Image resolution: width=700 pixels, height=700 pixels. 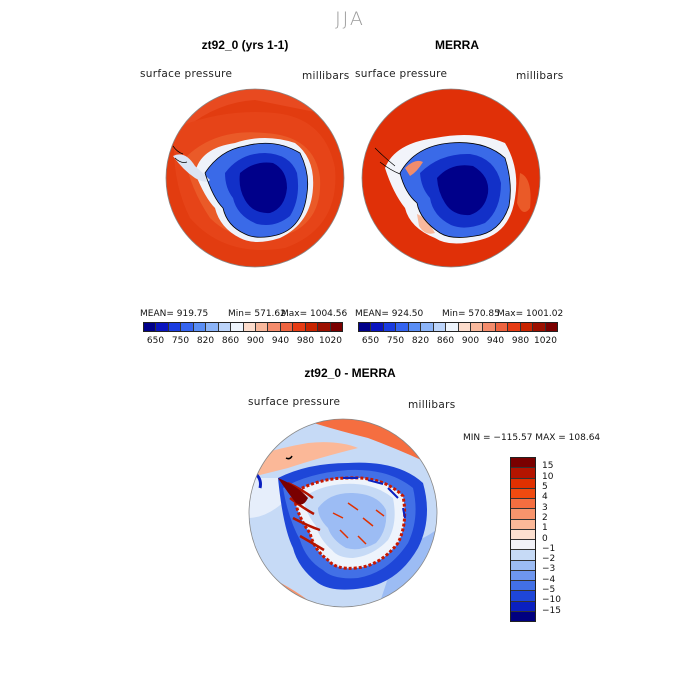 What do you see at coordinates (471, 314) in the screenshot?
I see `stats-min-merra: Min= 570.85` at bounding box center [471, 314].